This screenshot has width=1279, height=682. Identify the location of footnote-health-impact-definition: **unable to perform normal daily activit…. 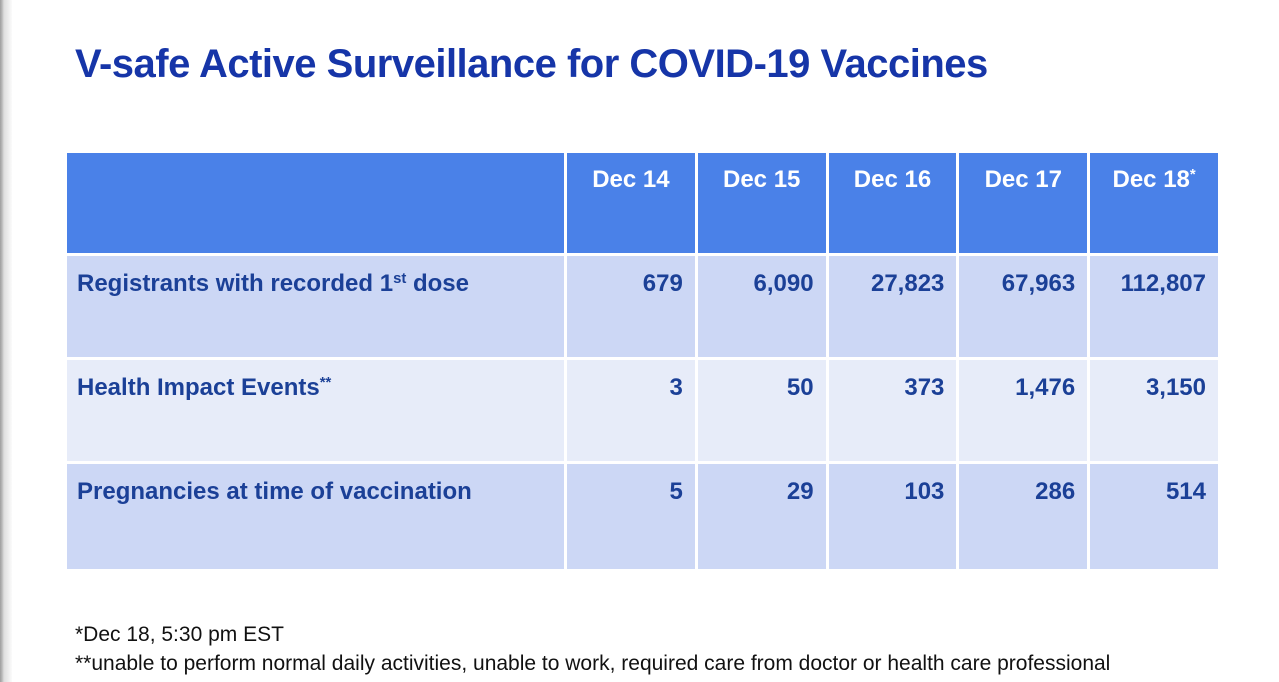
(593, 663).